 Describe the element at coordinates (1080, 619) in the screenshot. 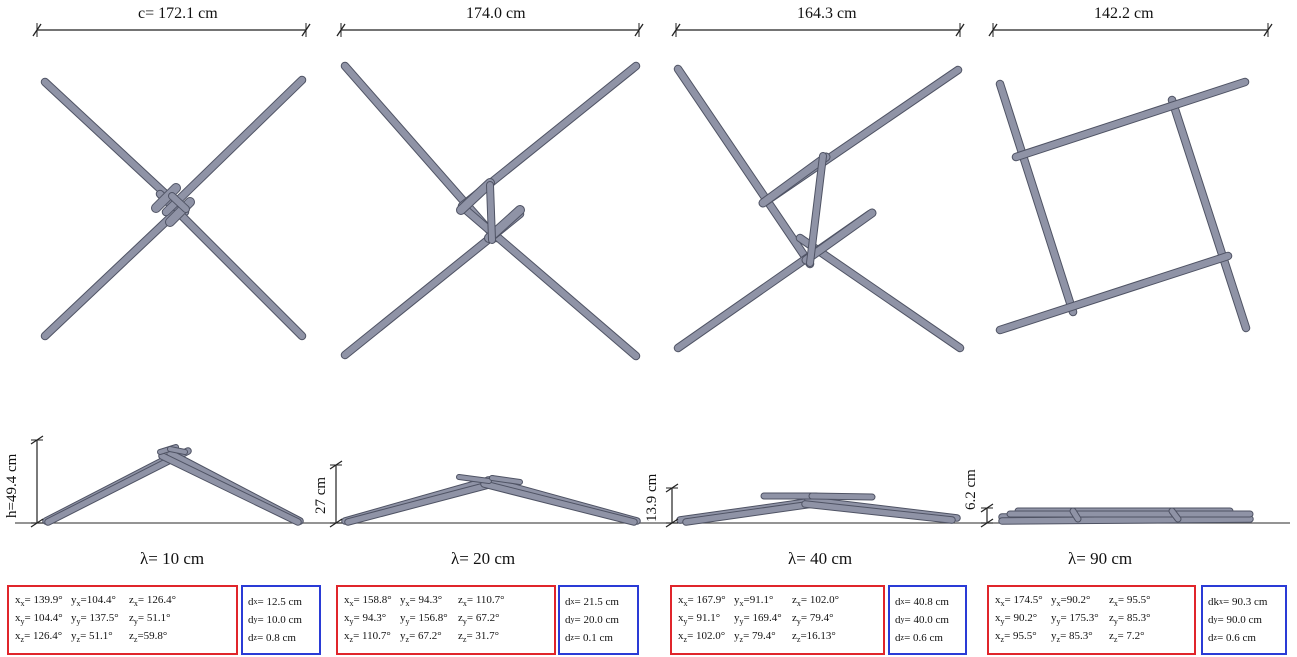

I see `angle-cell: yy= 175.3°` at that location.